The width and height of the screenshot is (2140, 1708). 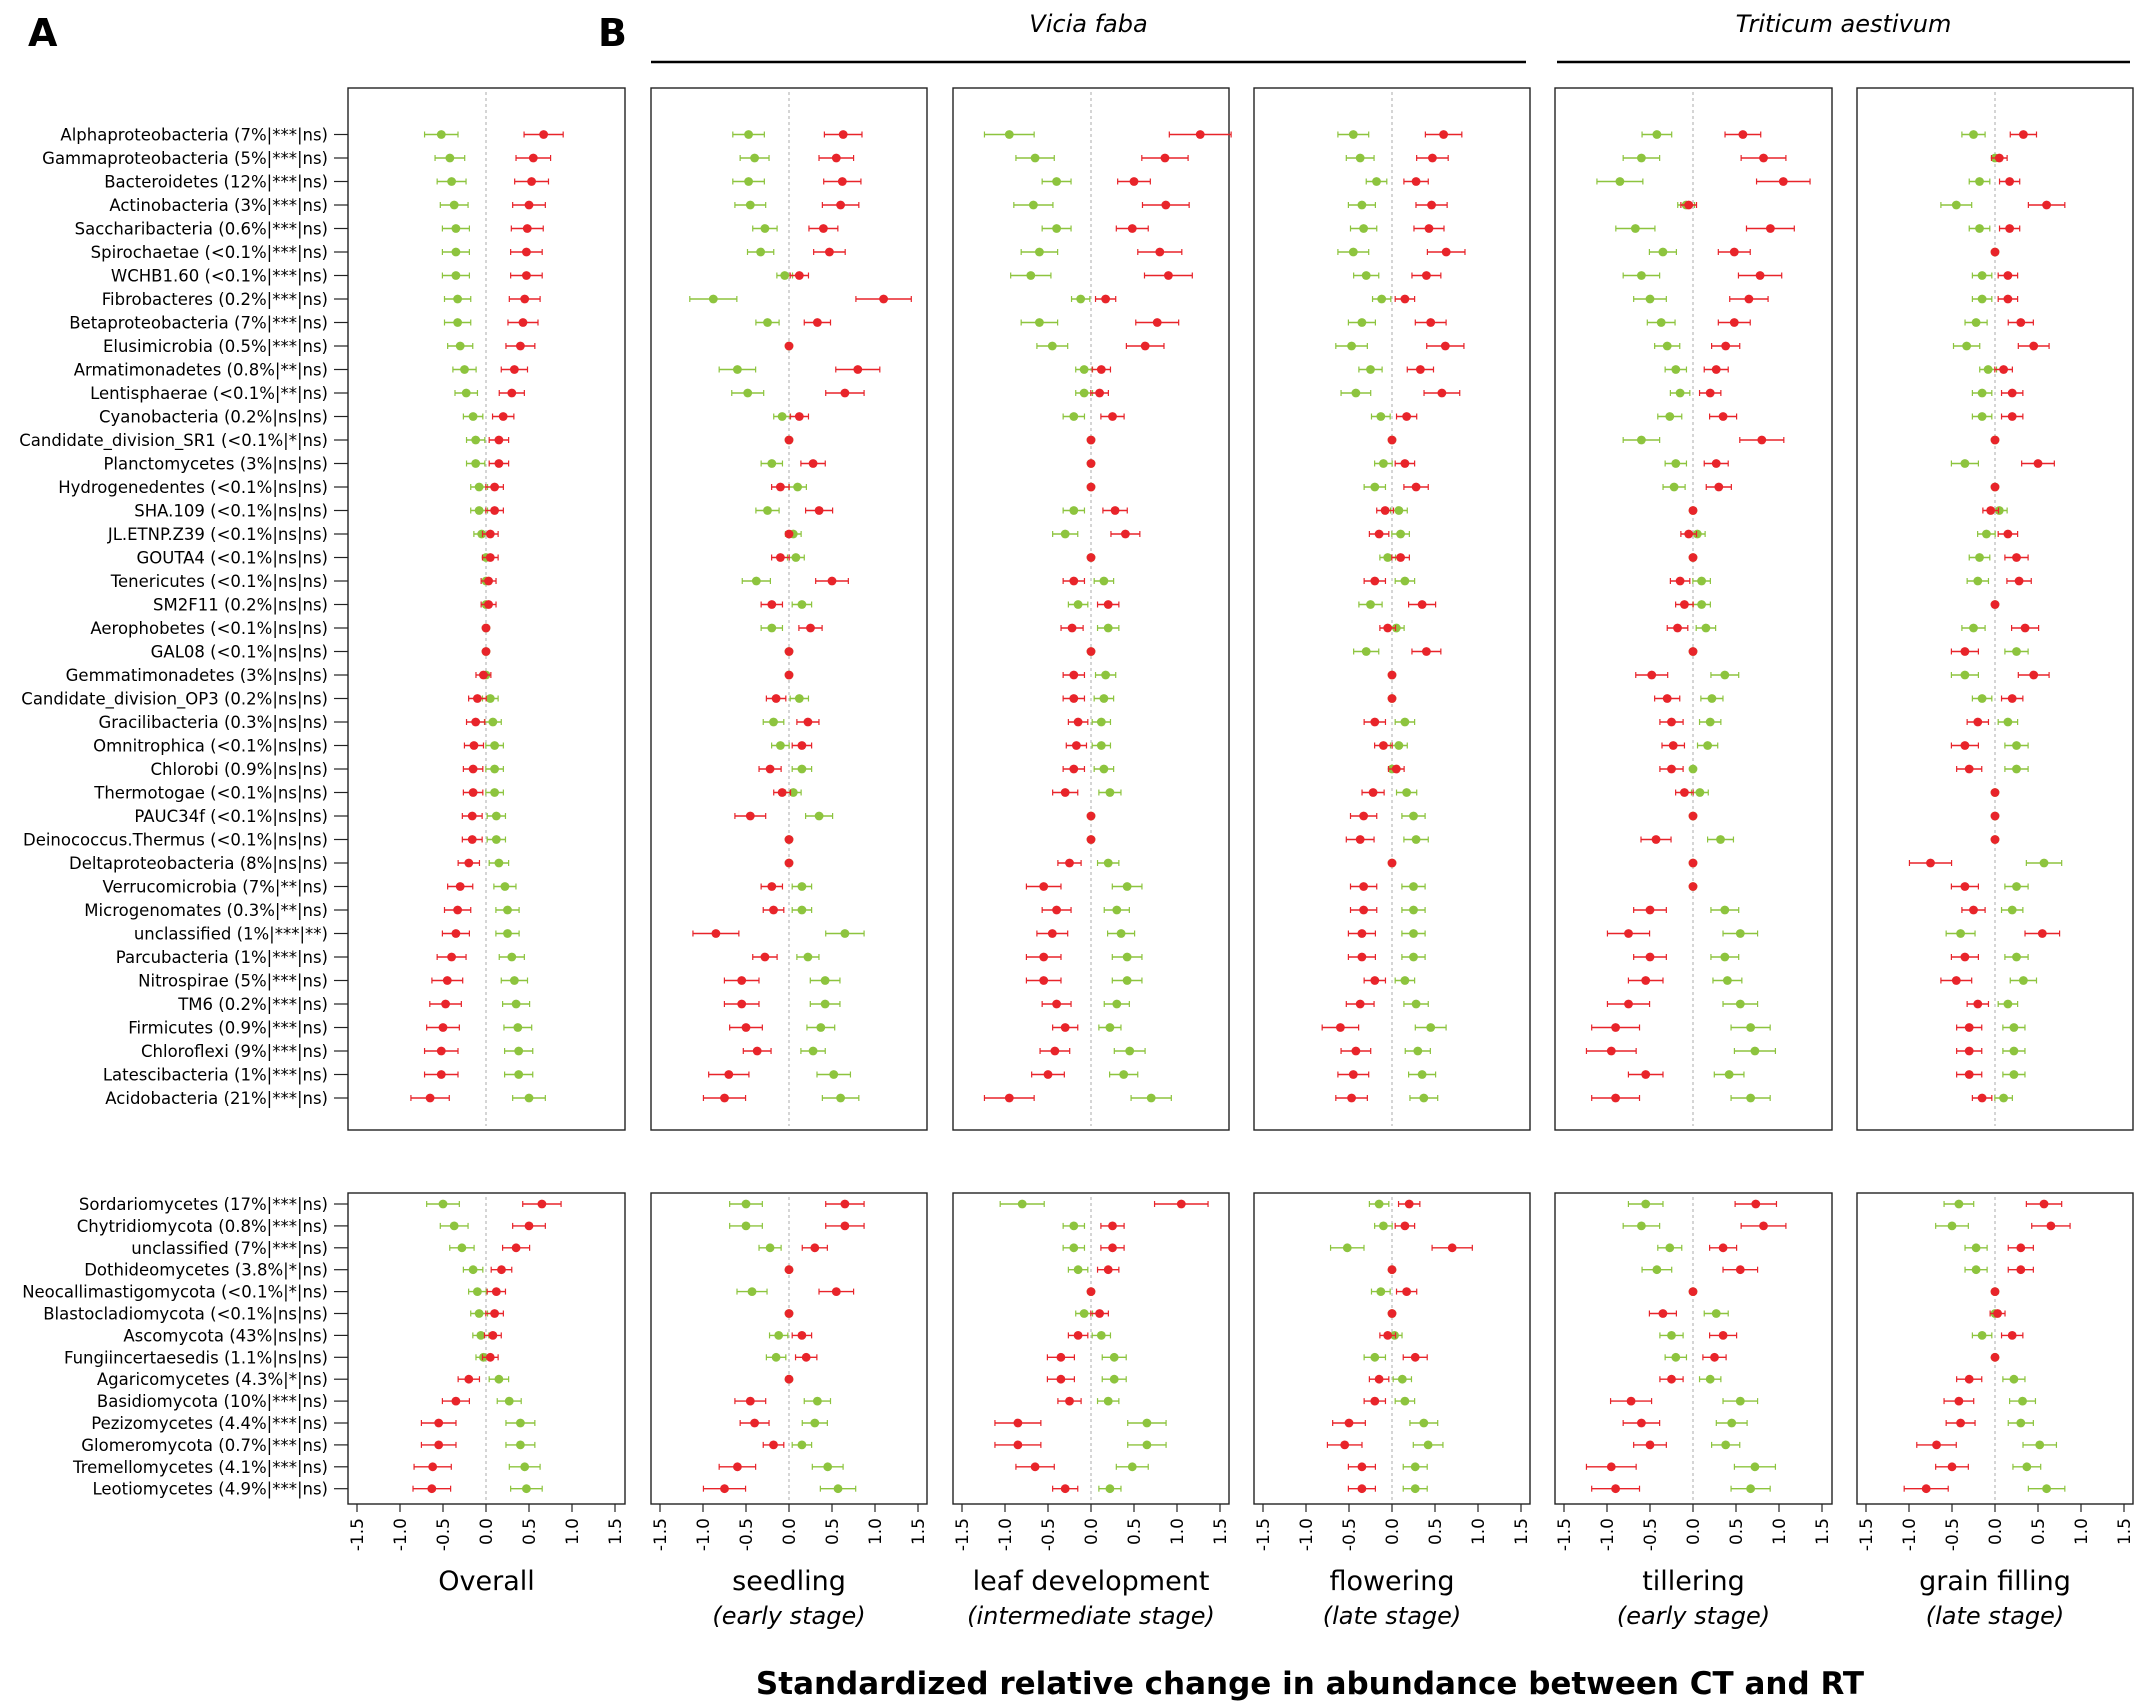 I want to click on x-tick-label: -0.5, so click(x=1350, y=1534).